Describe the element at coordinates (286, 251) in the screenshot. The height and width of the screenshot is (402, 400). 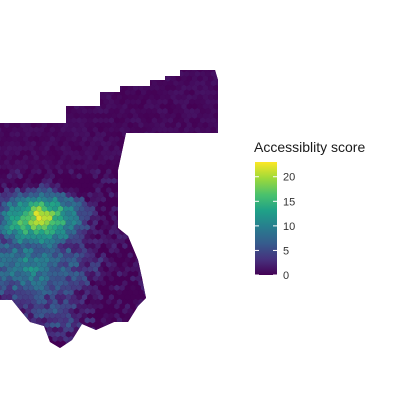
I see `legend-tick-label: 5` at that location.